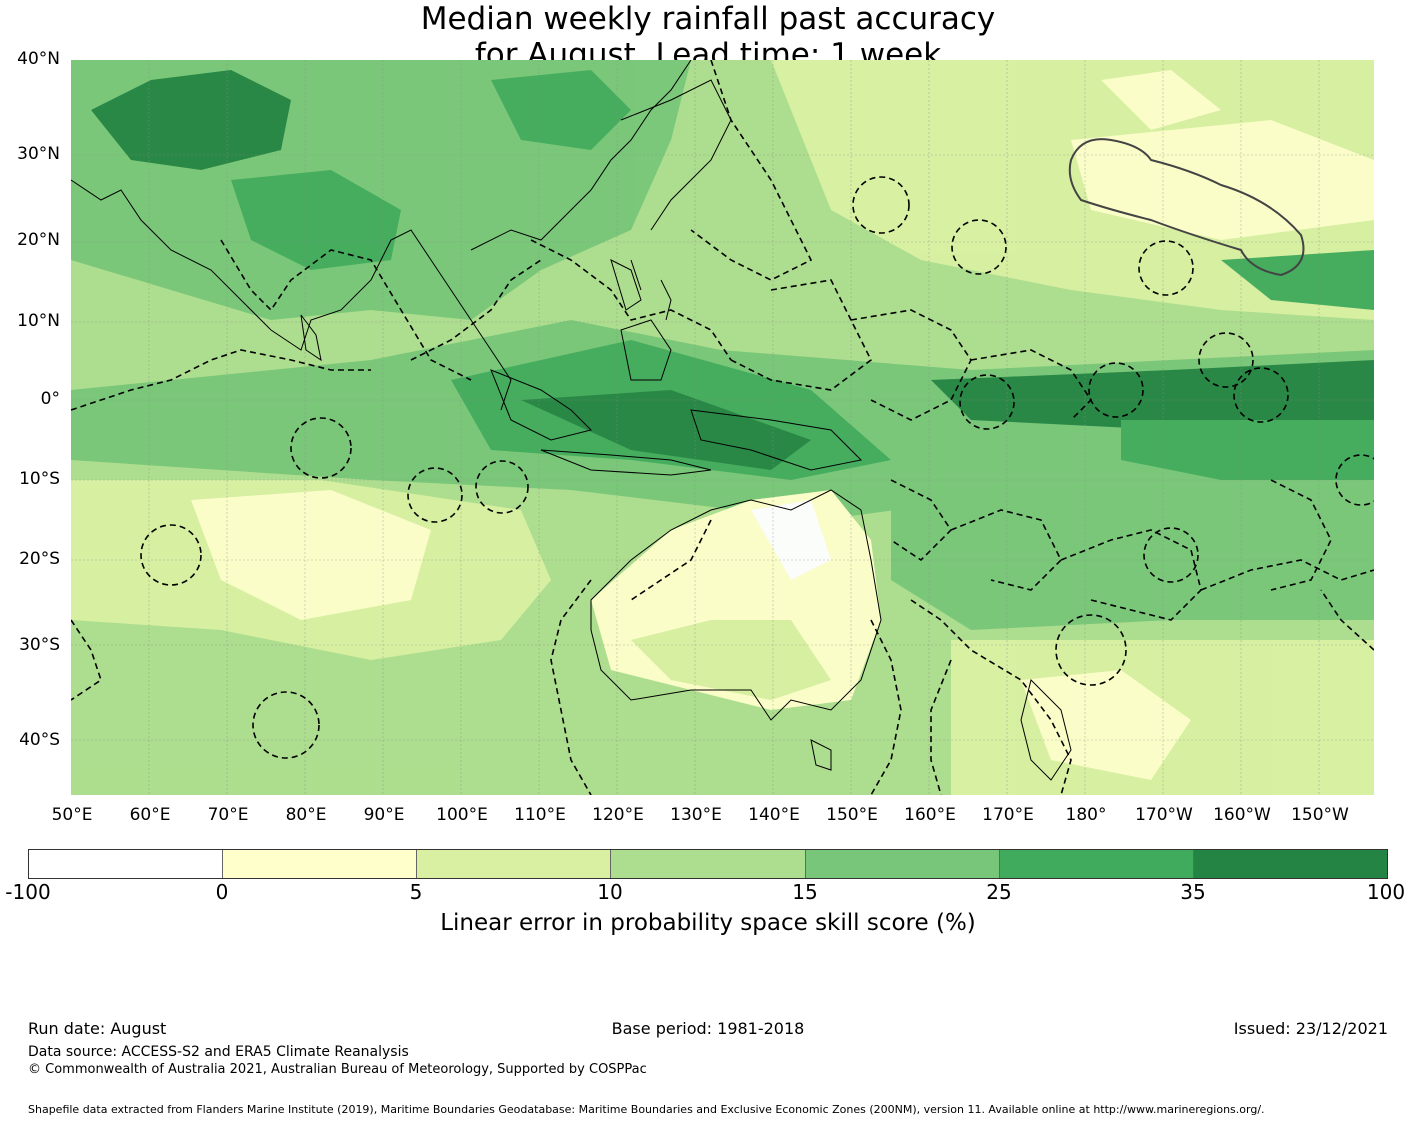 Image resolution: width=1416 pixels, height=1125 pixels. I want to click on lon-label-150e: 150°E, so click(852, 815).